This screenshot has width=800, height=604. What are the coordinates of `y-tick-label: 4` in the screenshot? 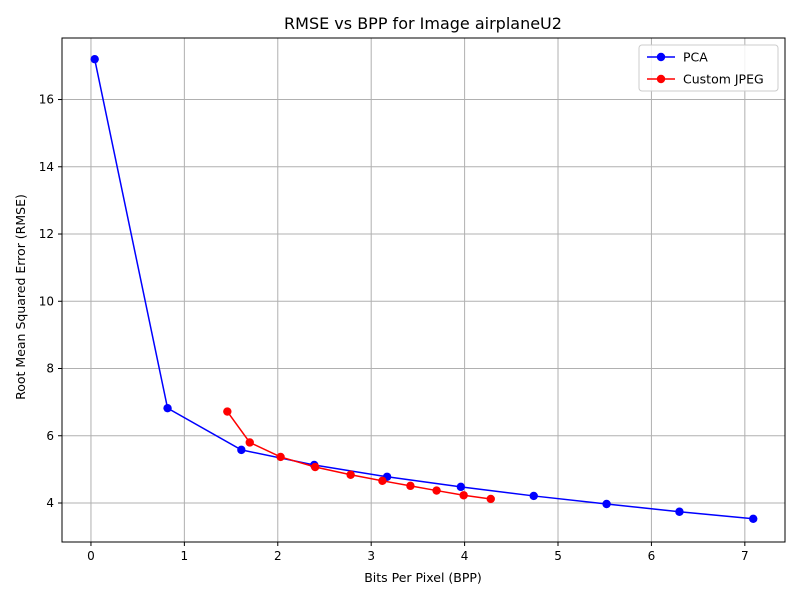 It's located at (50, 503).